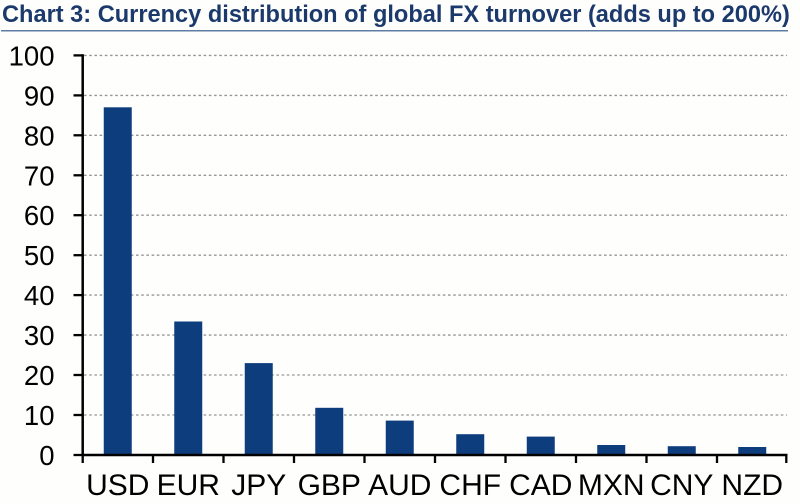 The height and width of the screenshot is (504, 800). I want to click on svg-text: 70, so click(39, 175).